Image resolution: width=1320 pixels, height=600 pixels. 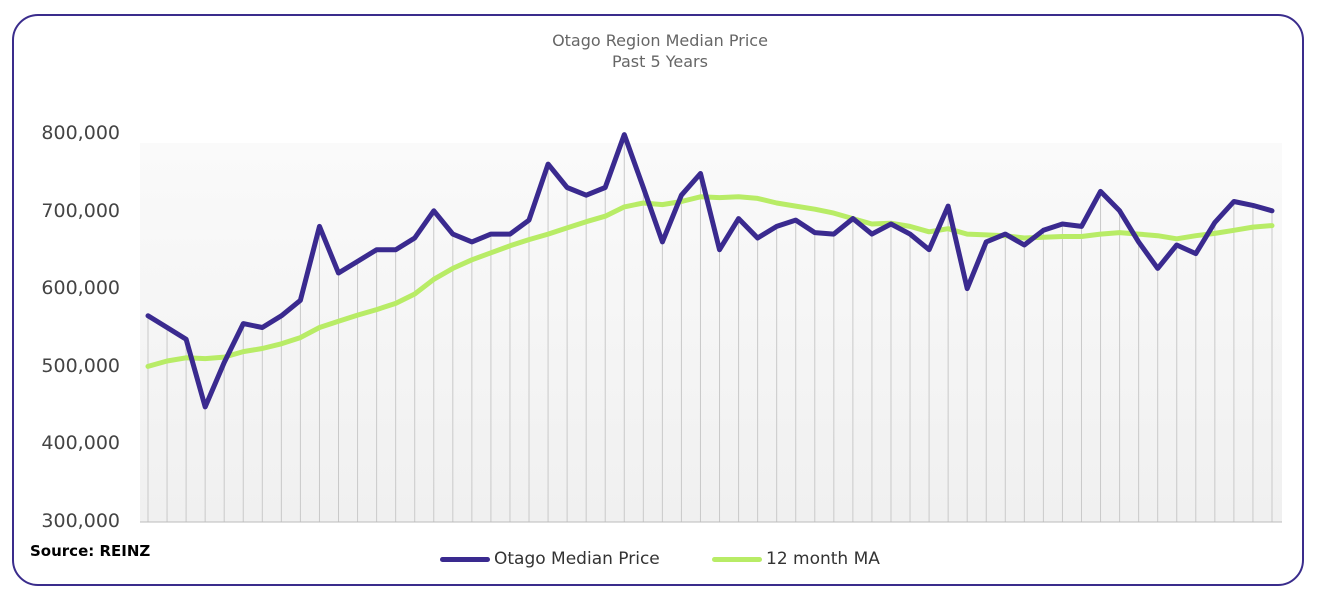 What do you see at coordinates (90, 551) in the screenshot?
I see `source-label: Source: REINZ` at bounding box center [90, 551].